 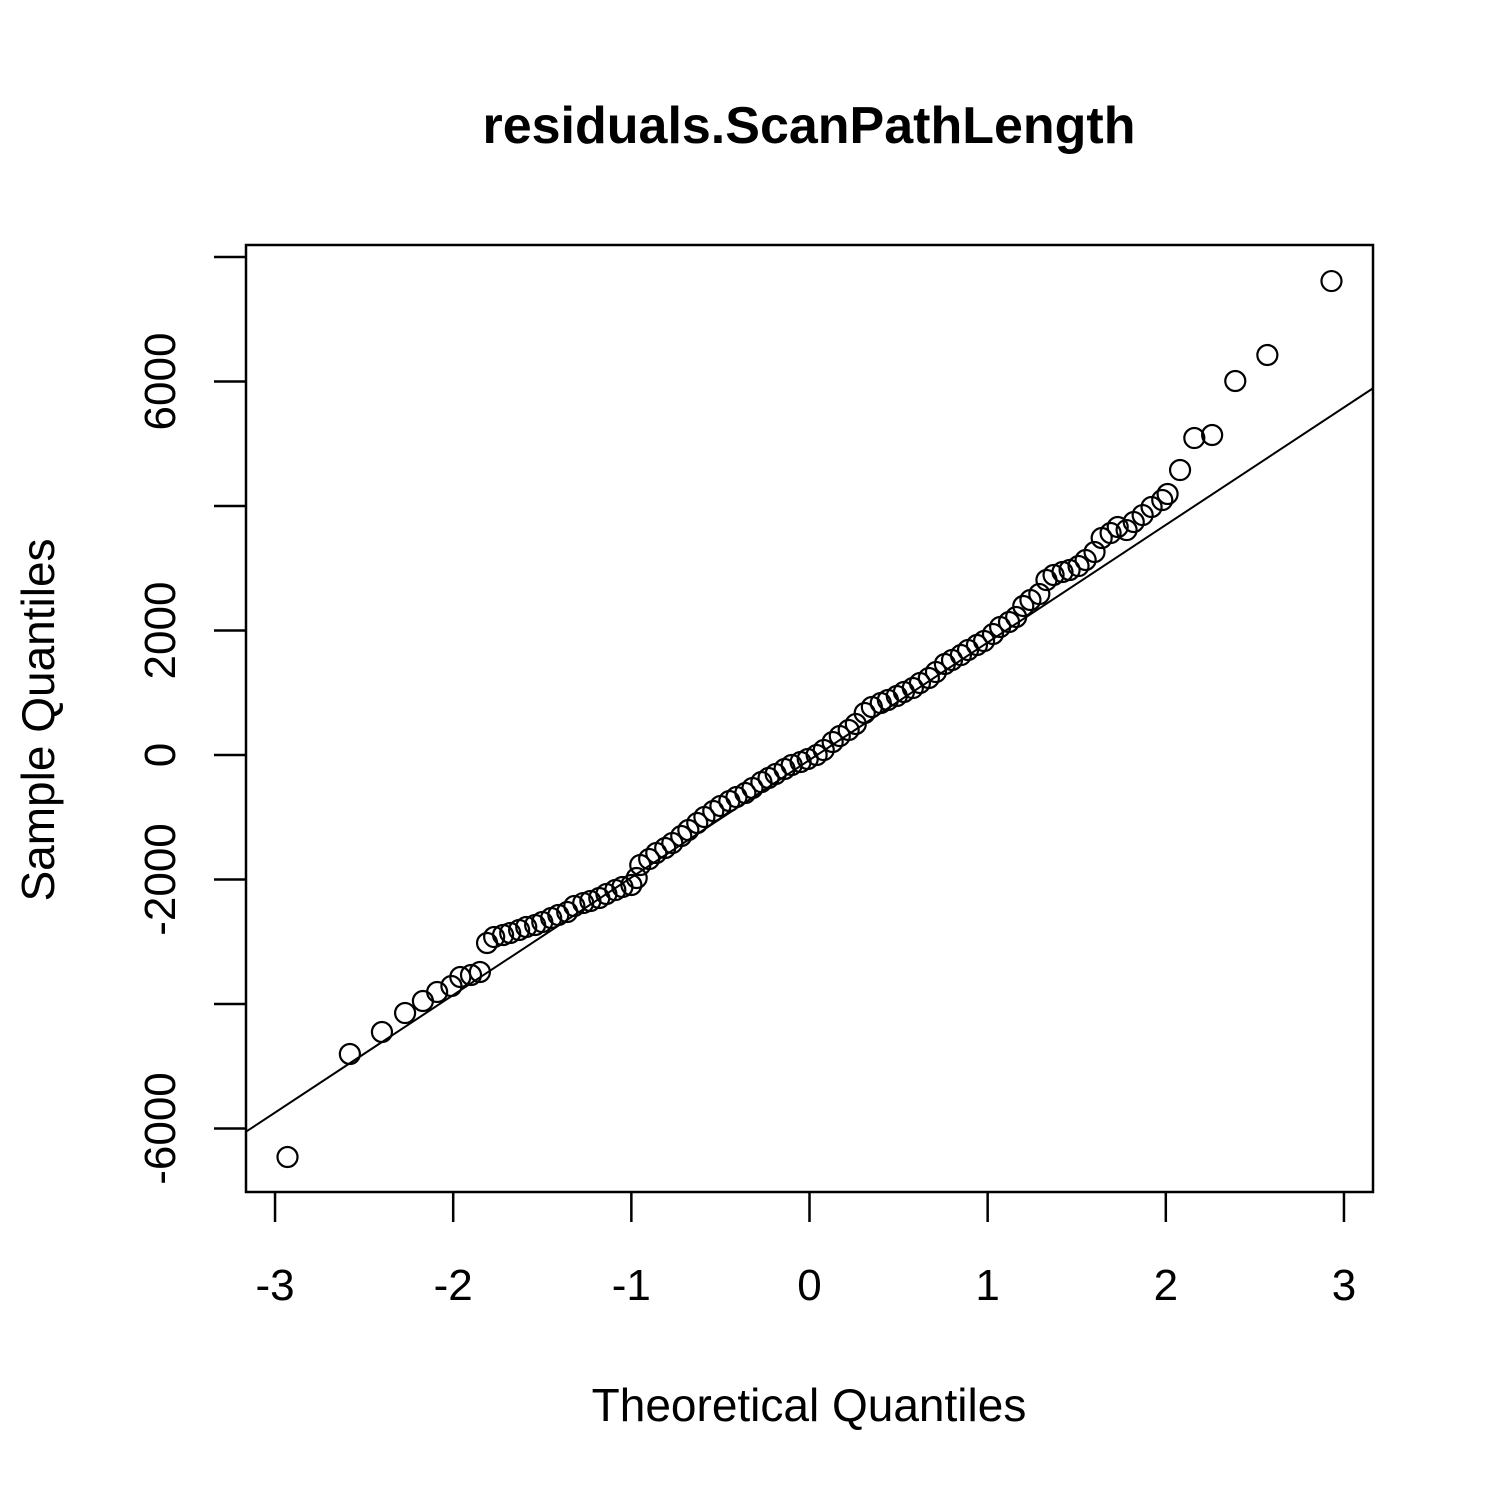 I want to click on x-tick-label: -1, so click(x=631, y=1285).